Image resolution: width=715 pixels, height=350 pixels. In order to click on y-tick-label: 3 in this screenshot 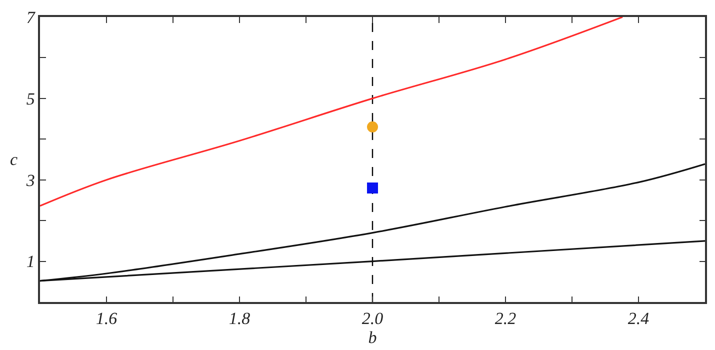, I will do `click(30, 180)`.